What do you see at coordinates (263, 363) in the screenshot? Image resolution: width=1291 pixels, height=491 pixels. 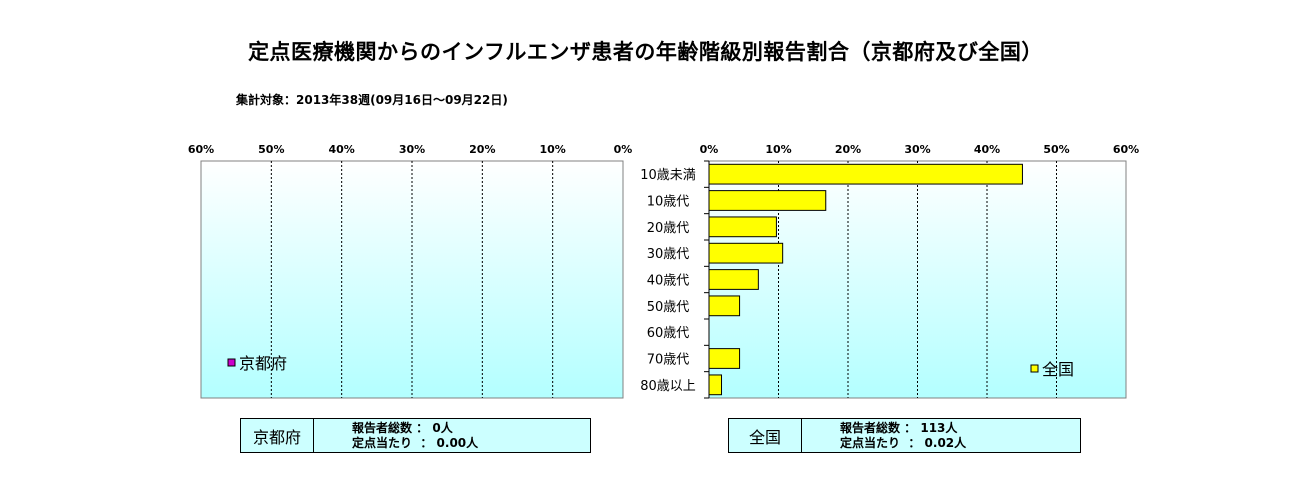 I see `legend-kyoto-label: 京都府` at bounding box center [263, 363].